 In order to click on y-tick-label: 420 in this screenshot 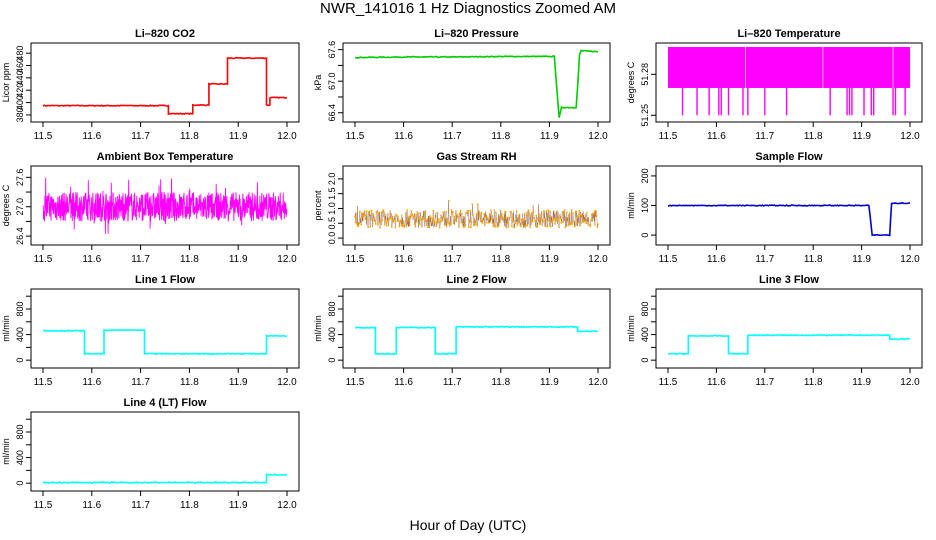, I will do `click(20, 90)`.